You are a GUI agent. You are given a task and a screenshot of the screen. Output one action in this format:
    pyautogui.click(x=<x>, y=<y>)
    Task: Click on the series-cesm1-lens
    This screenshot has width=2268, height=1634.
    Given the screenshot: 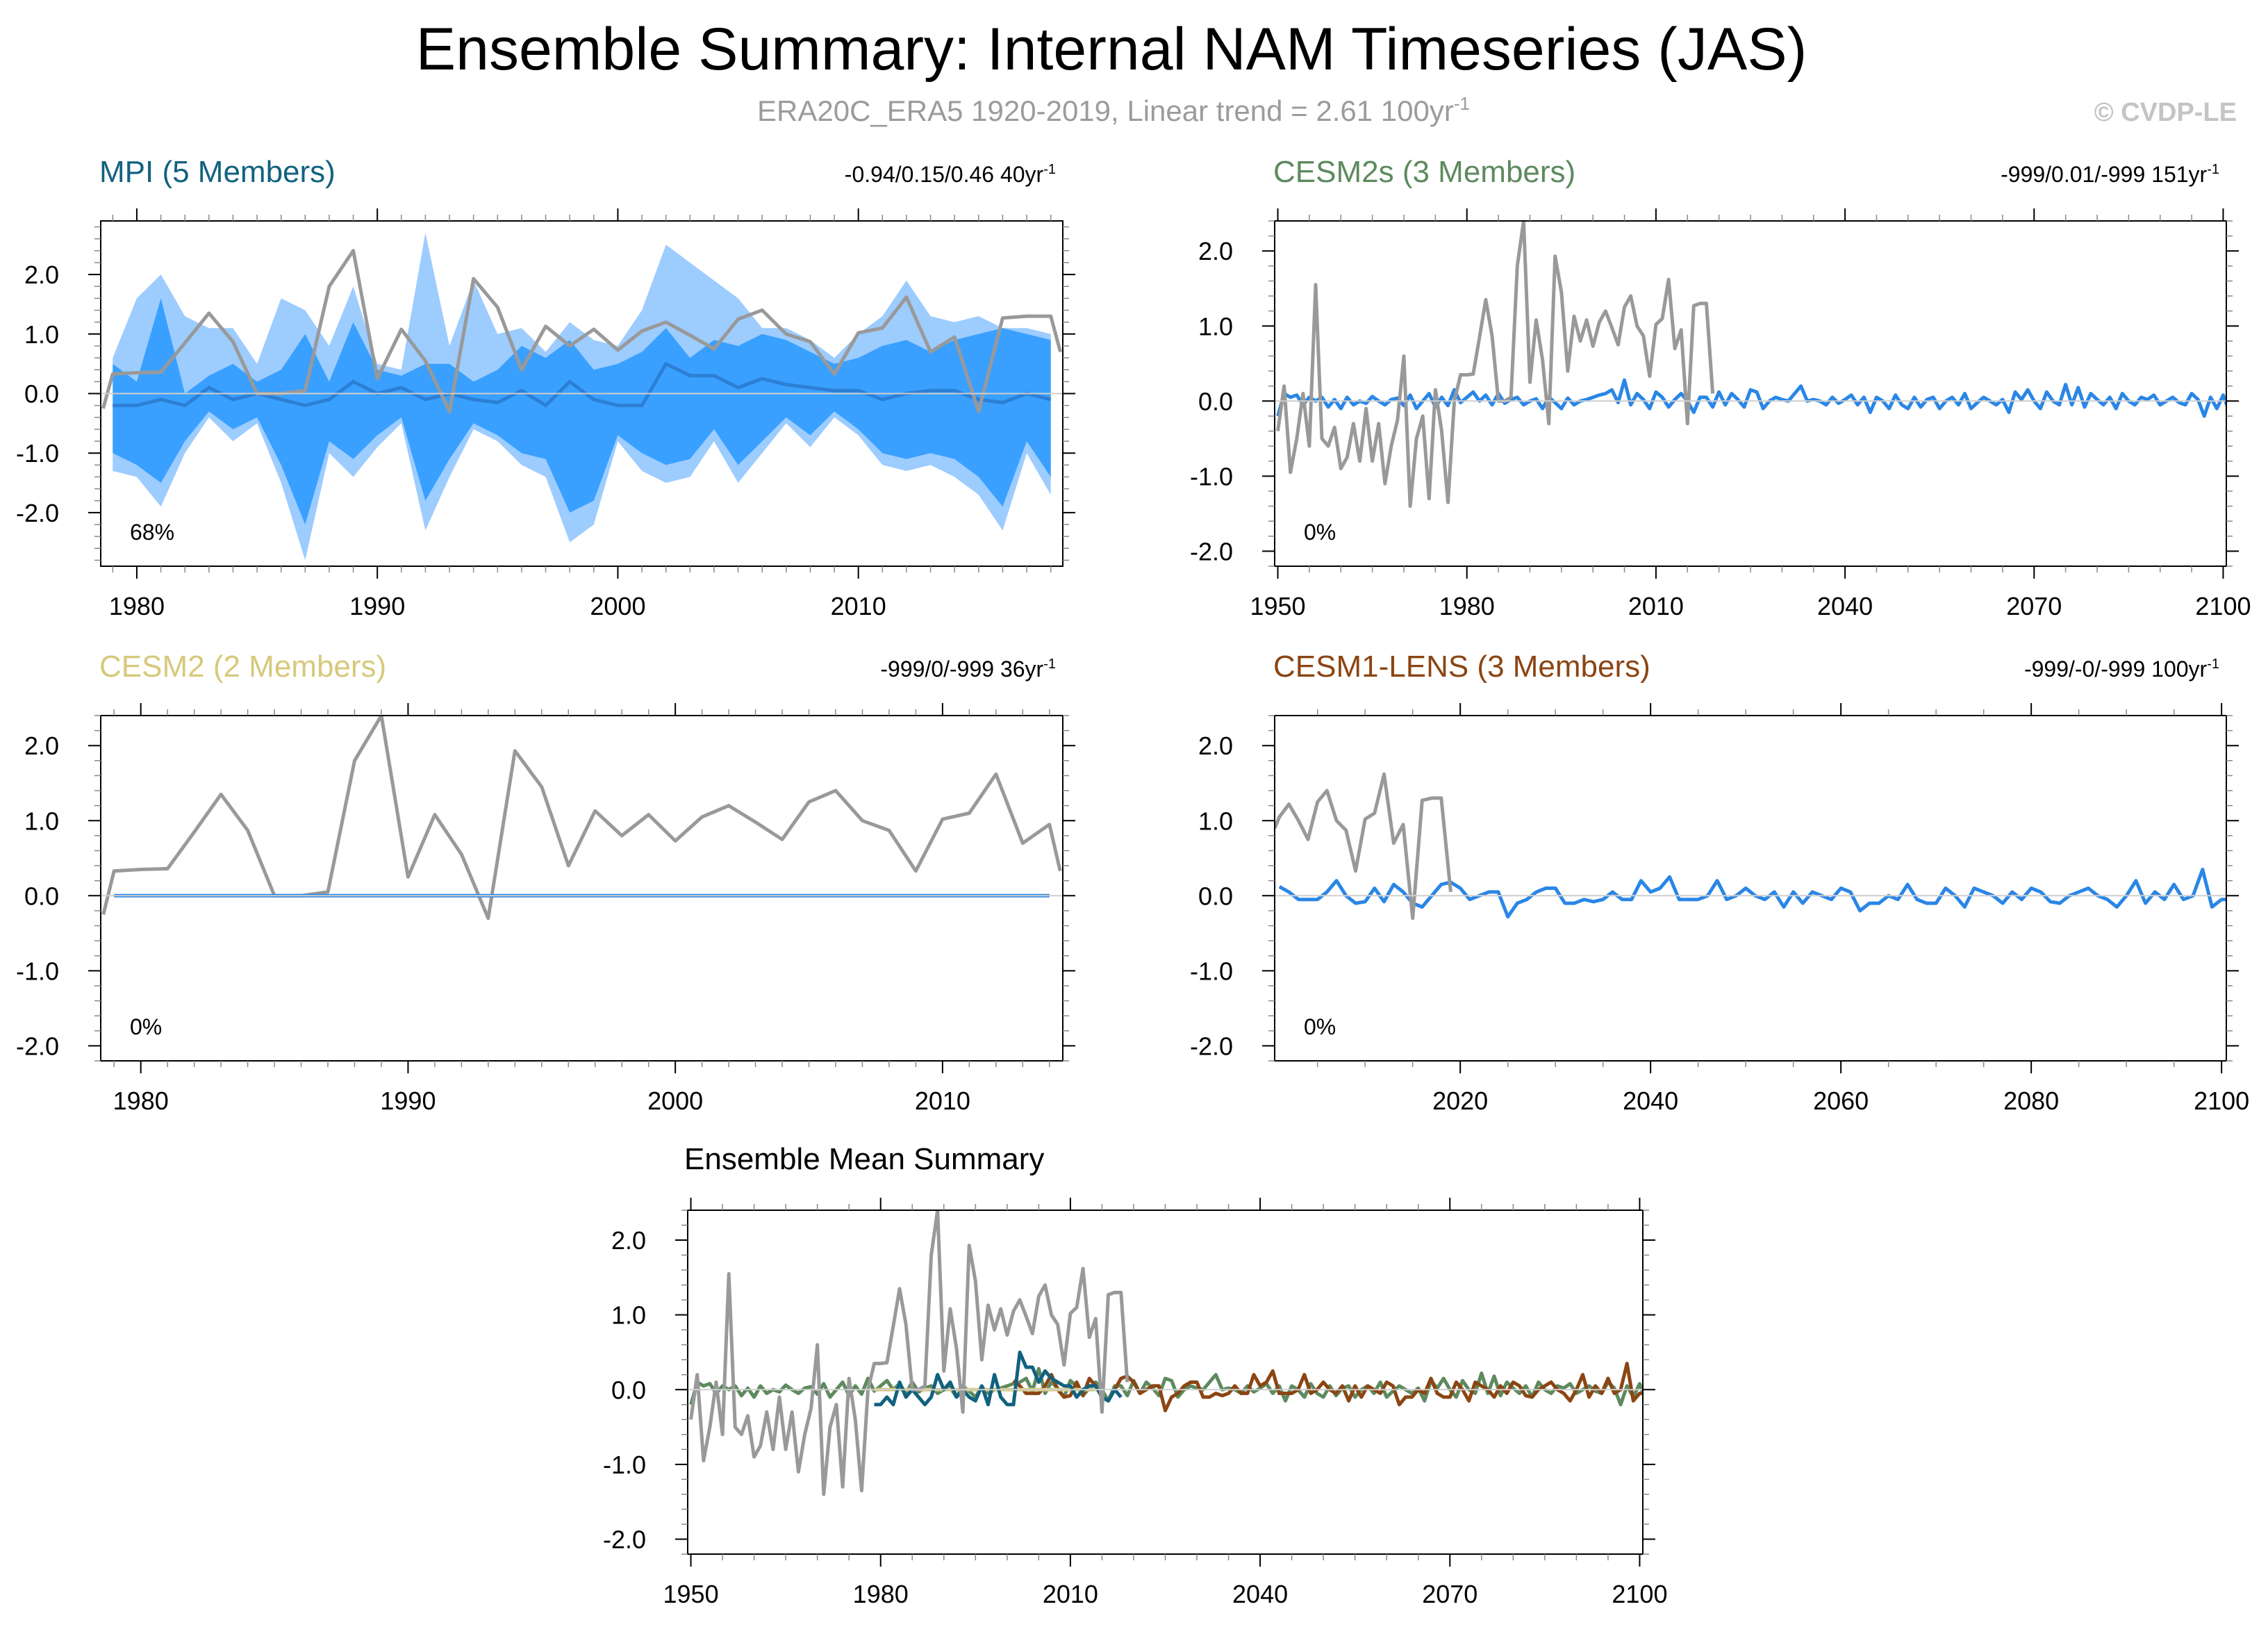 What is the action you would take?
    pyautogui.click(x=1327, y=1387)
    